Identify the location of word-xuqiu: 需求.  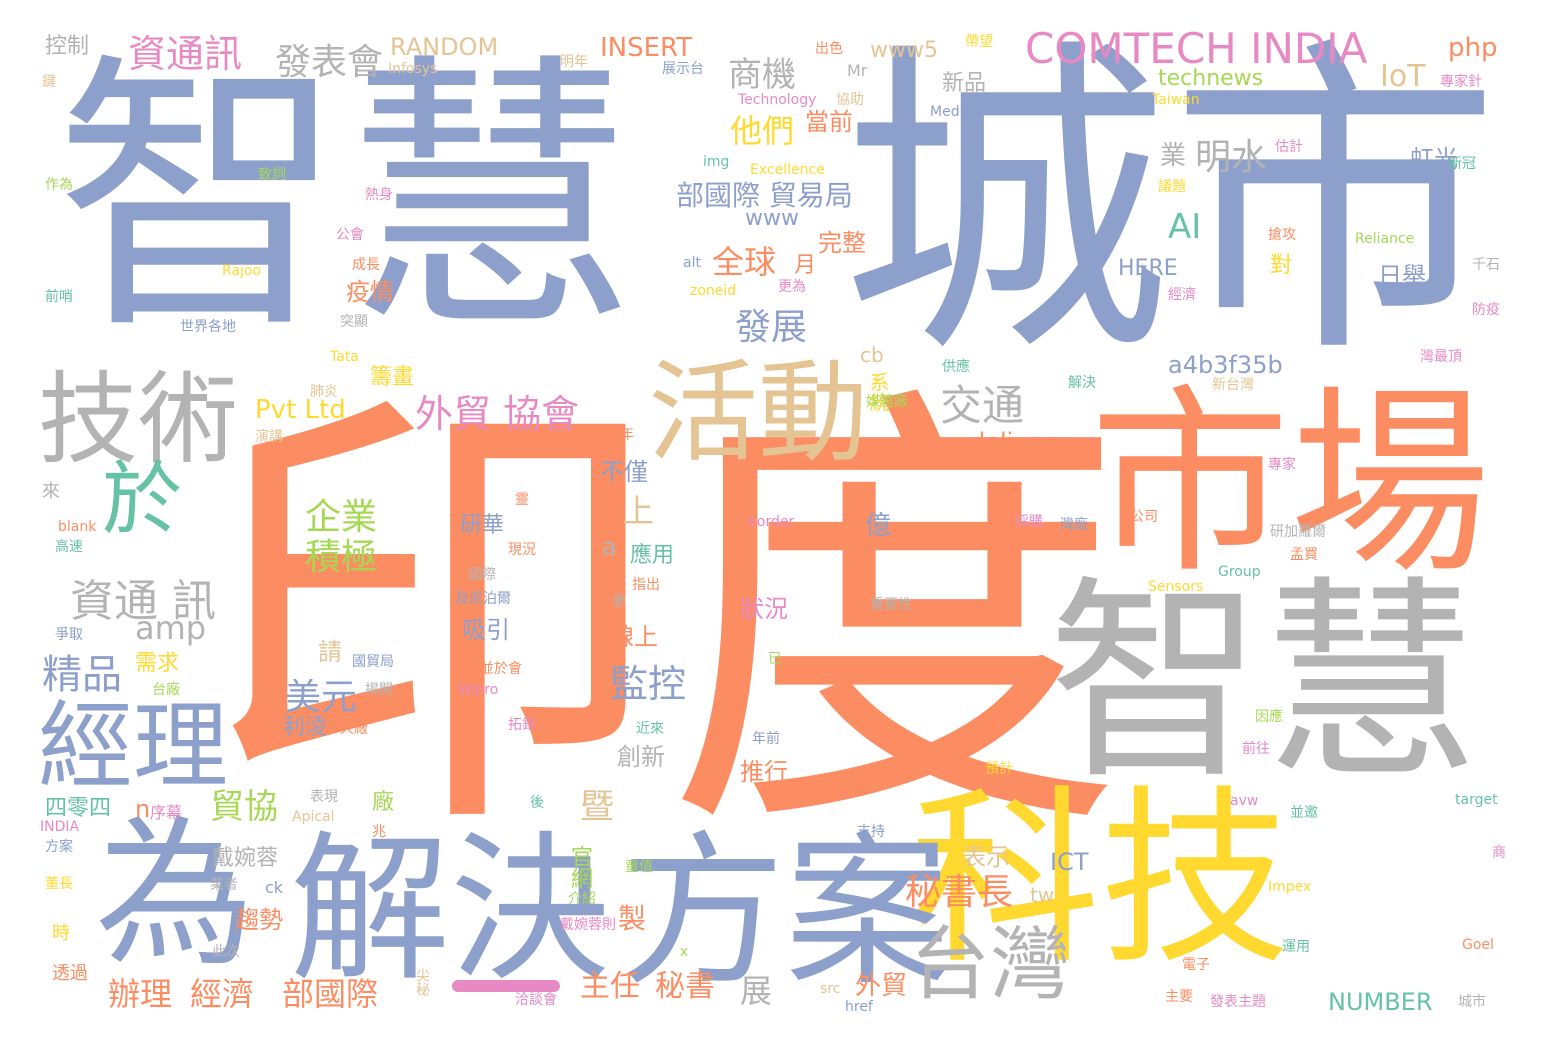
(157, 663).